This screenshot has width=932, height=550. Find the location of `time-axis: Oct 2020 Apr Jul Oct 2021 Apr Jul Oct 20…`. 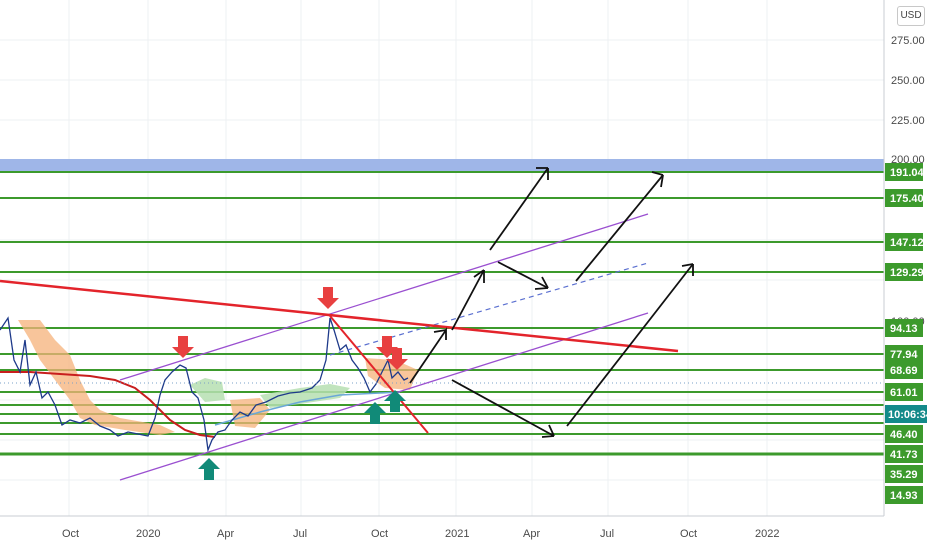

time-axis: Oct 2020 Apr Jul Oct 2021 Apr Jul Oct 20… is located at coordinates (420, 534).